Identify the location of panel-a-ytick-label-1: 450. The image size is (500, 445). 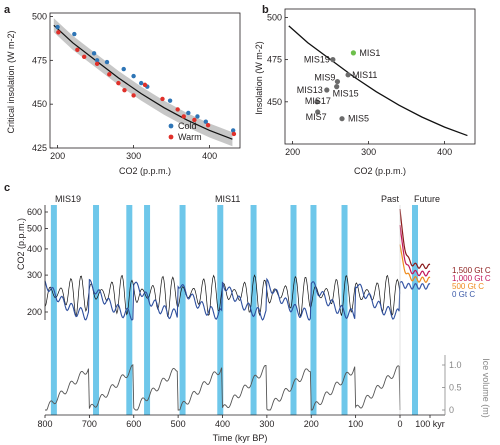
(39, 104).